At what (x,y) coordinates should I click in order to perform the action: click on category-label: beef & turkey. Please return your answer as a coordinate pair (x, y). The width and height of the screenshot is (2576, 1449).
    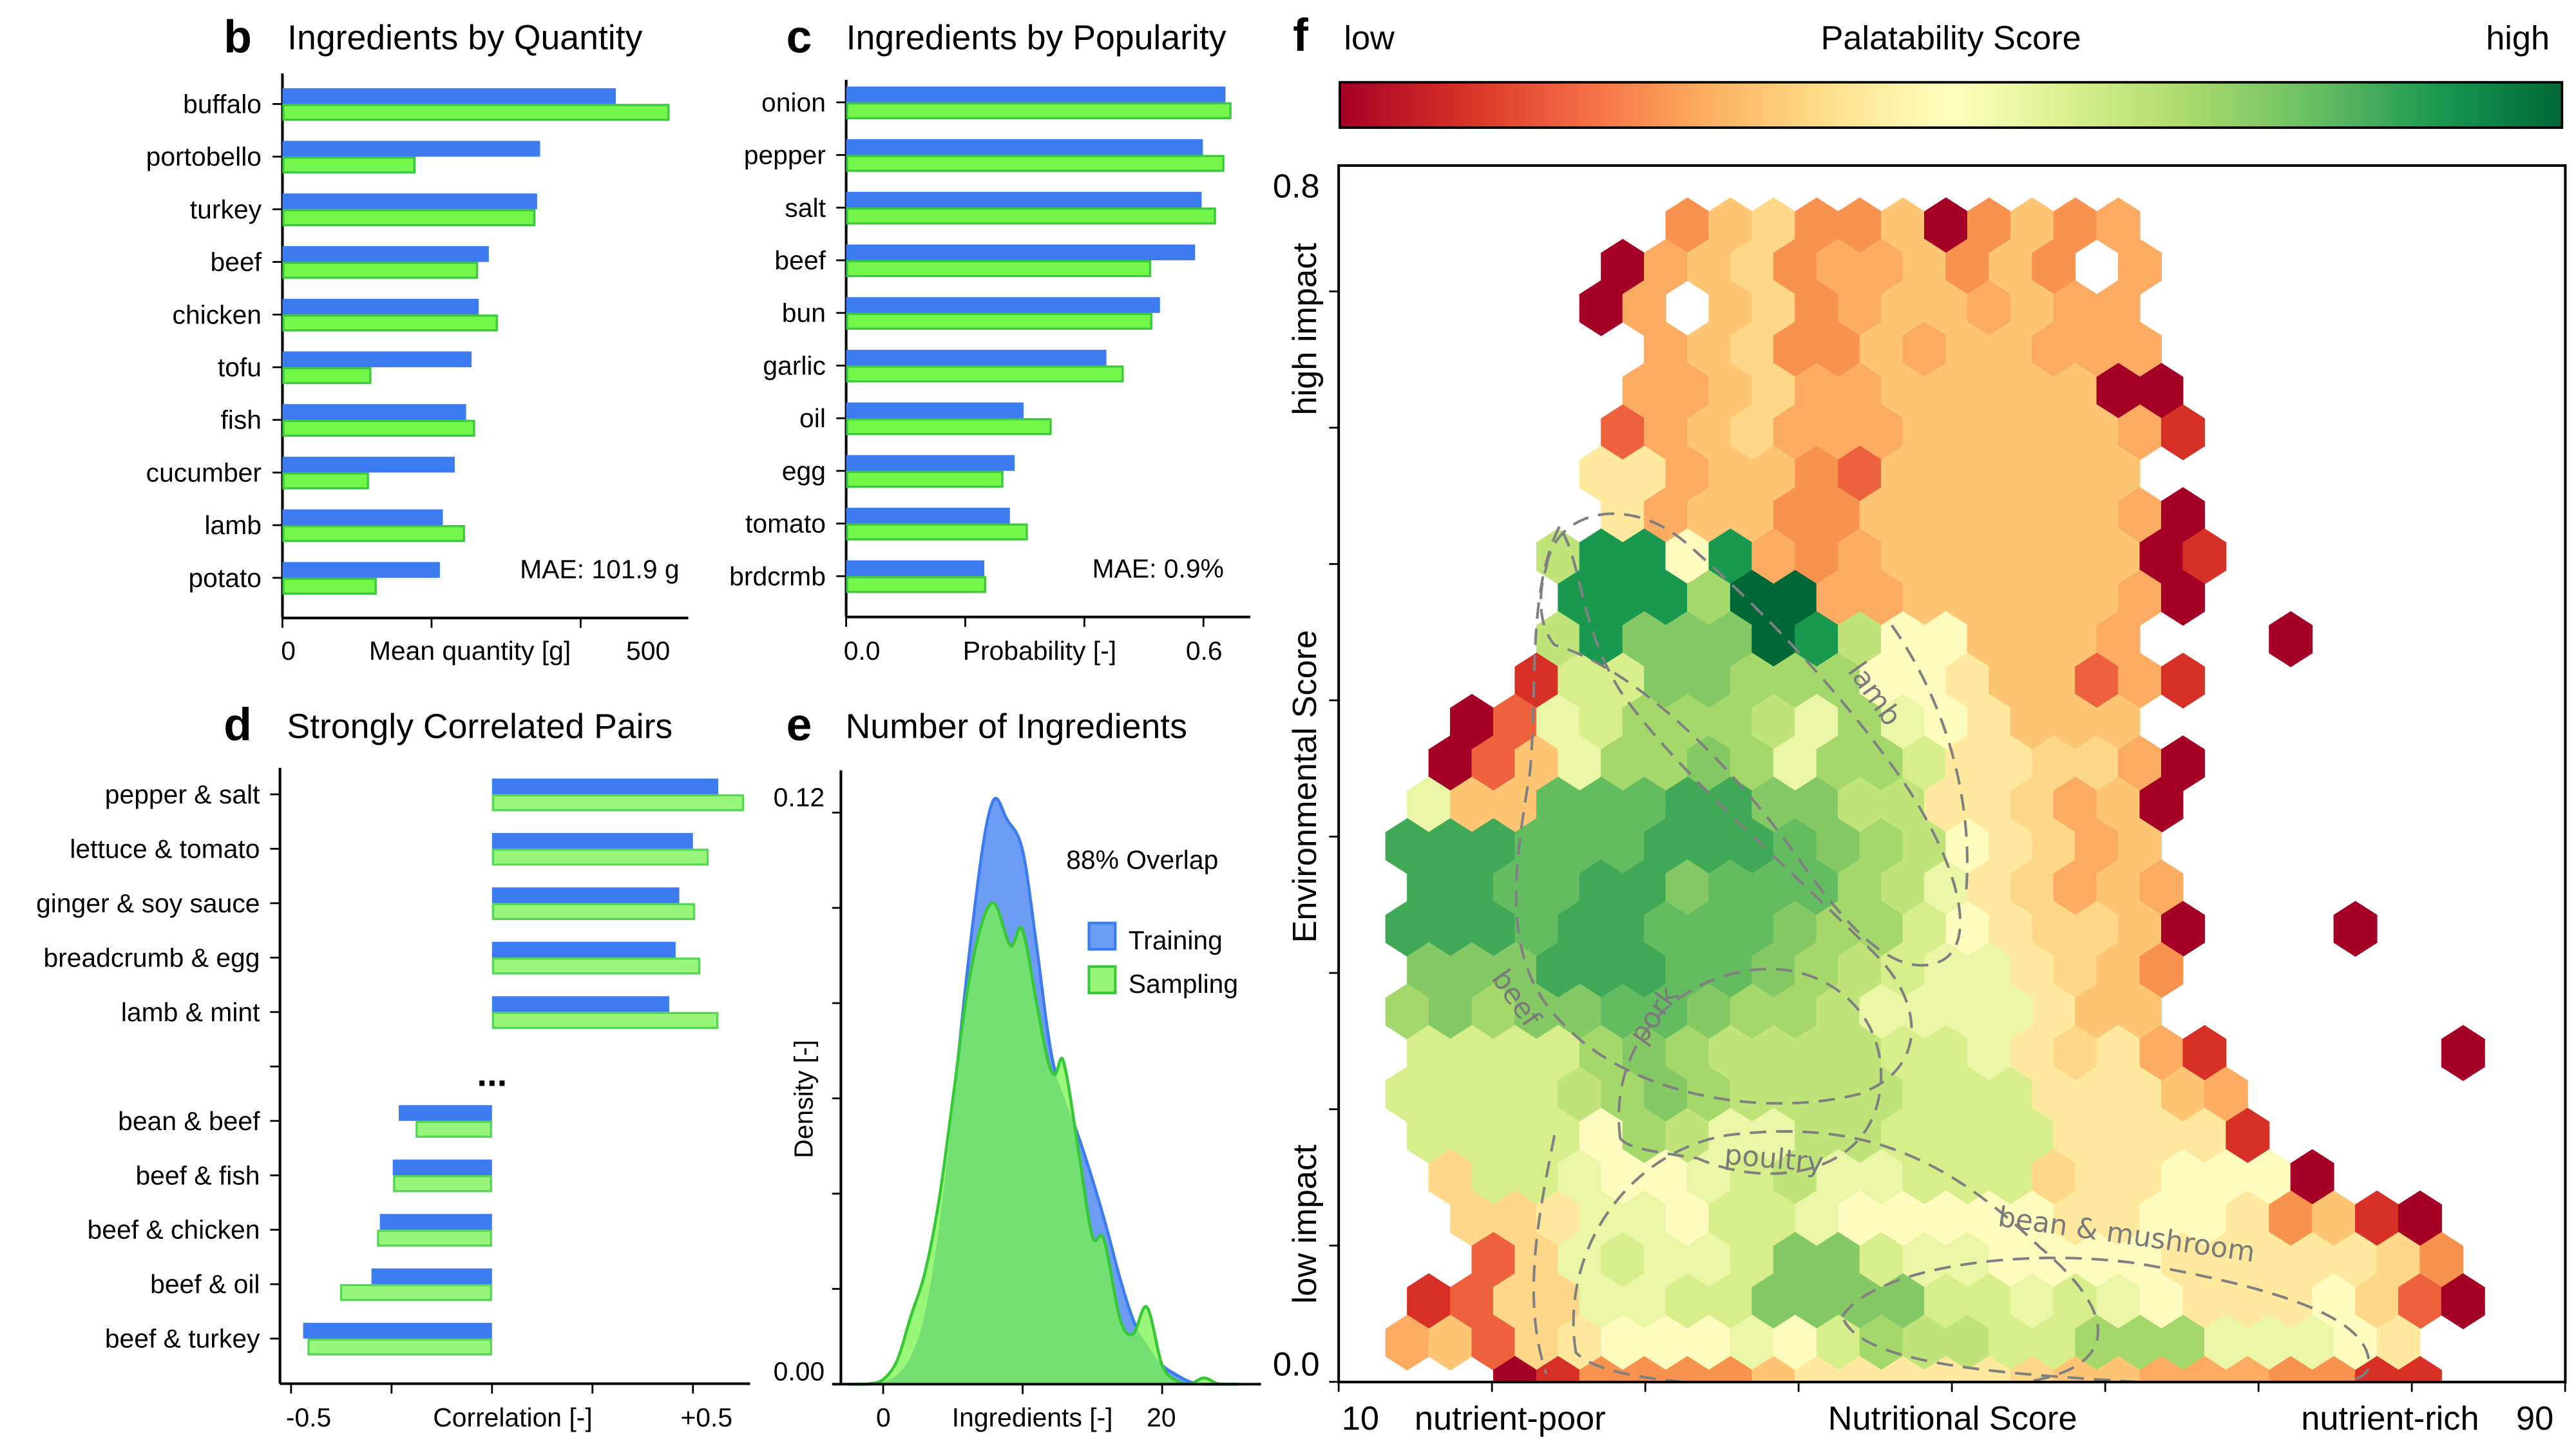
    Looking at the image, I should click on (182, 1339).